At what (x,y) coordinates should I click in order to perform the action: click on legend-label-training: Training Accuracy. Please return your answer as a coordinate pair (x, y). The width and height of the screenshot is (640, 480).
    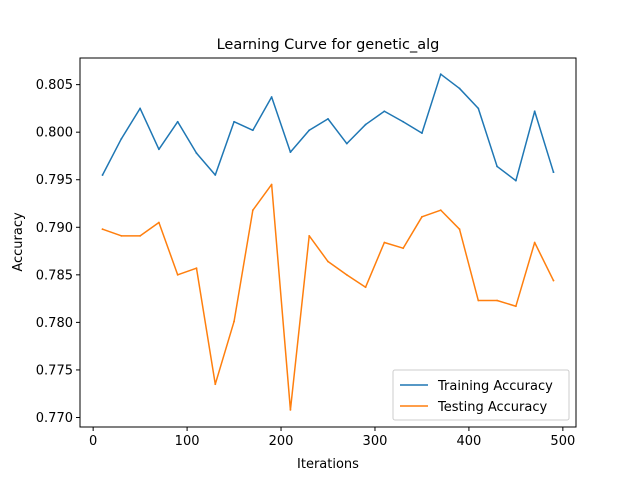
    Looking at the image, I should click on (495, 386).